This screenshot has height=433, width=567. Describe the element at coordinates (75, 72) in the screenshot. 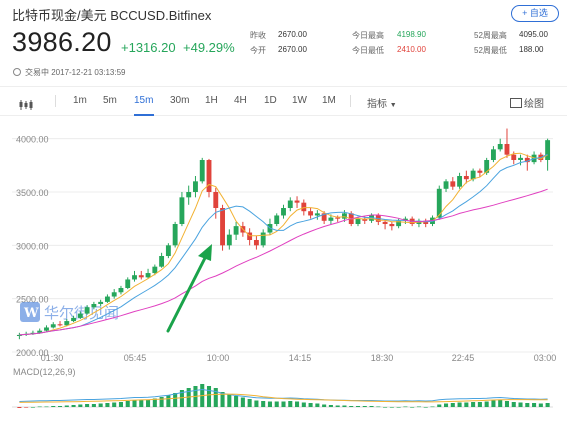

I see `timestamp-text: 交易中 2017-12-21 03:13:59` at that location.